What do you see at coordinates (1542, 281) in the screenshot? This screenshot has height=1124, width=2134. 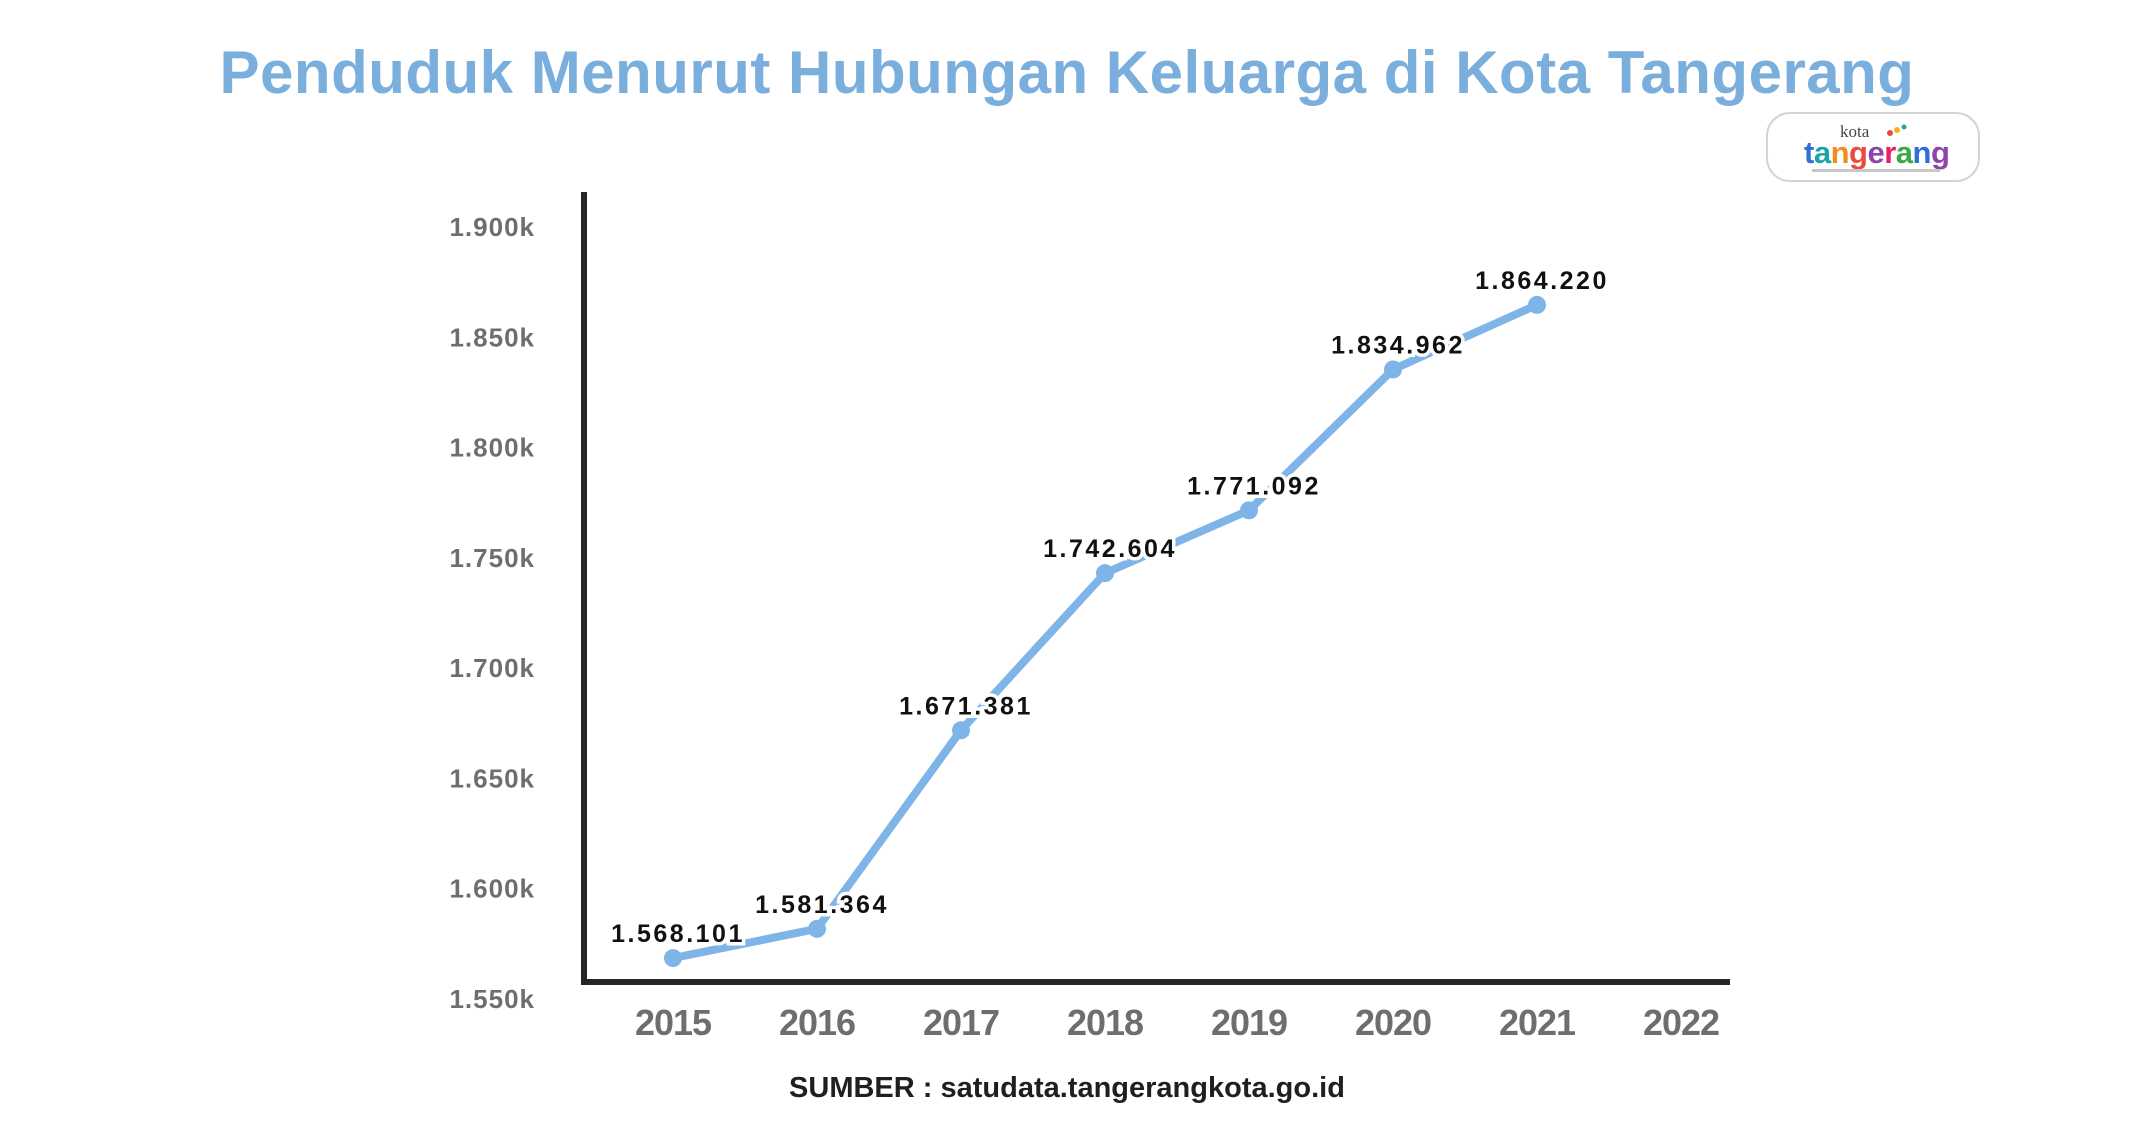 I see `data-label: 1.864.220` at bounding box center [1542, 281].